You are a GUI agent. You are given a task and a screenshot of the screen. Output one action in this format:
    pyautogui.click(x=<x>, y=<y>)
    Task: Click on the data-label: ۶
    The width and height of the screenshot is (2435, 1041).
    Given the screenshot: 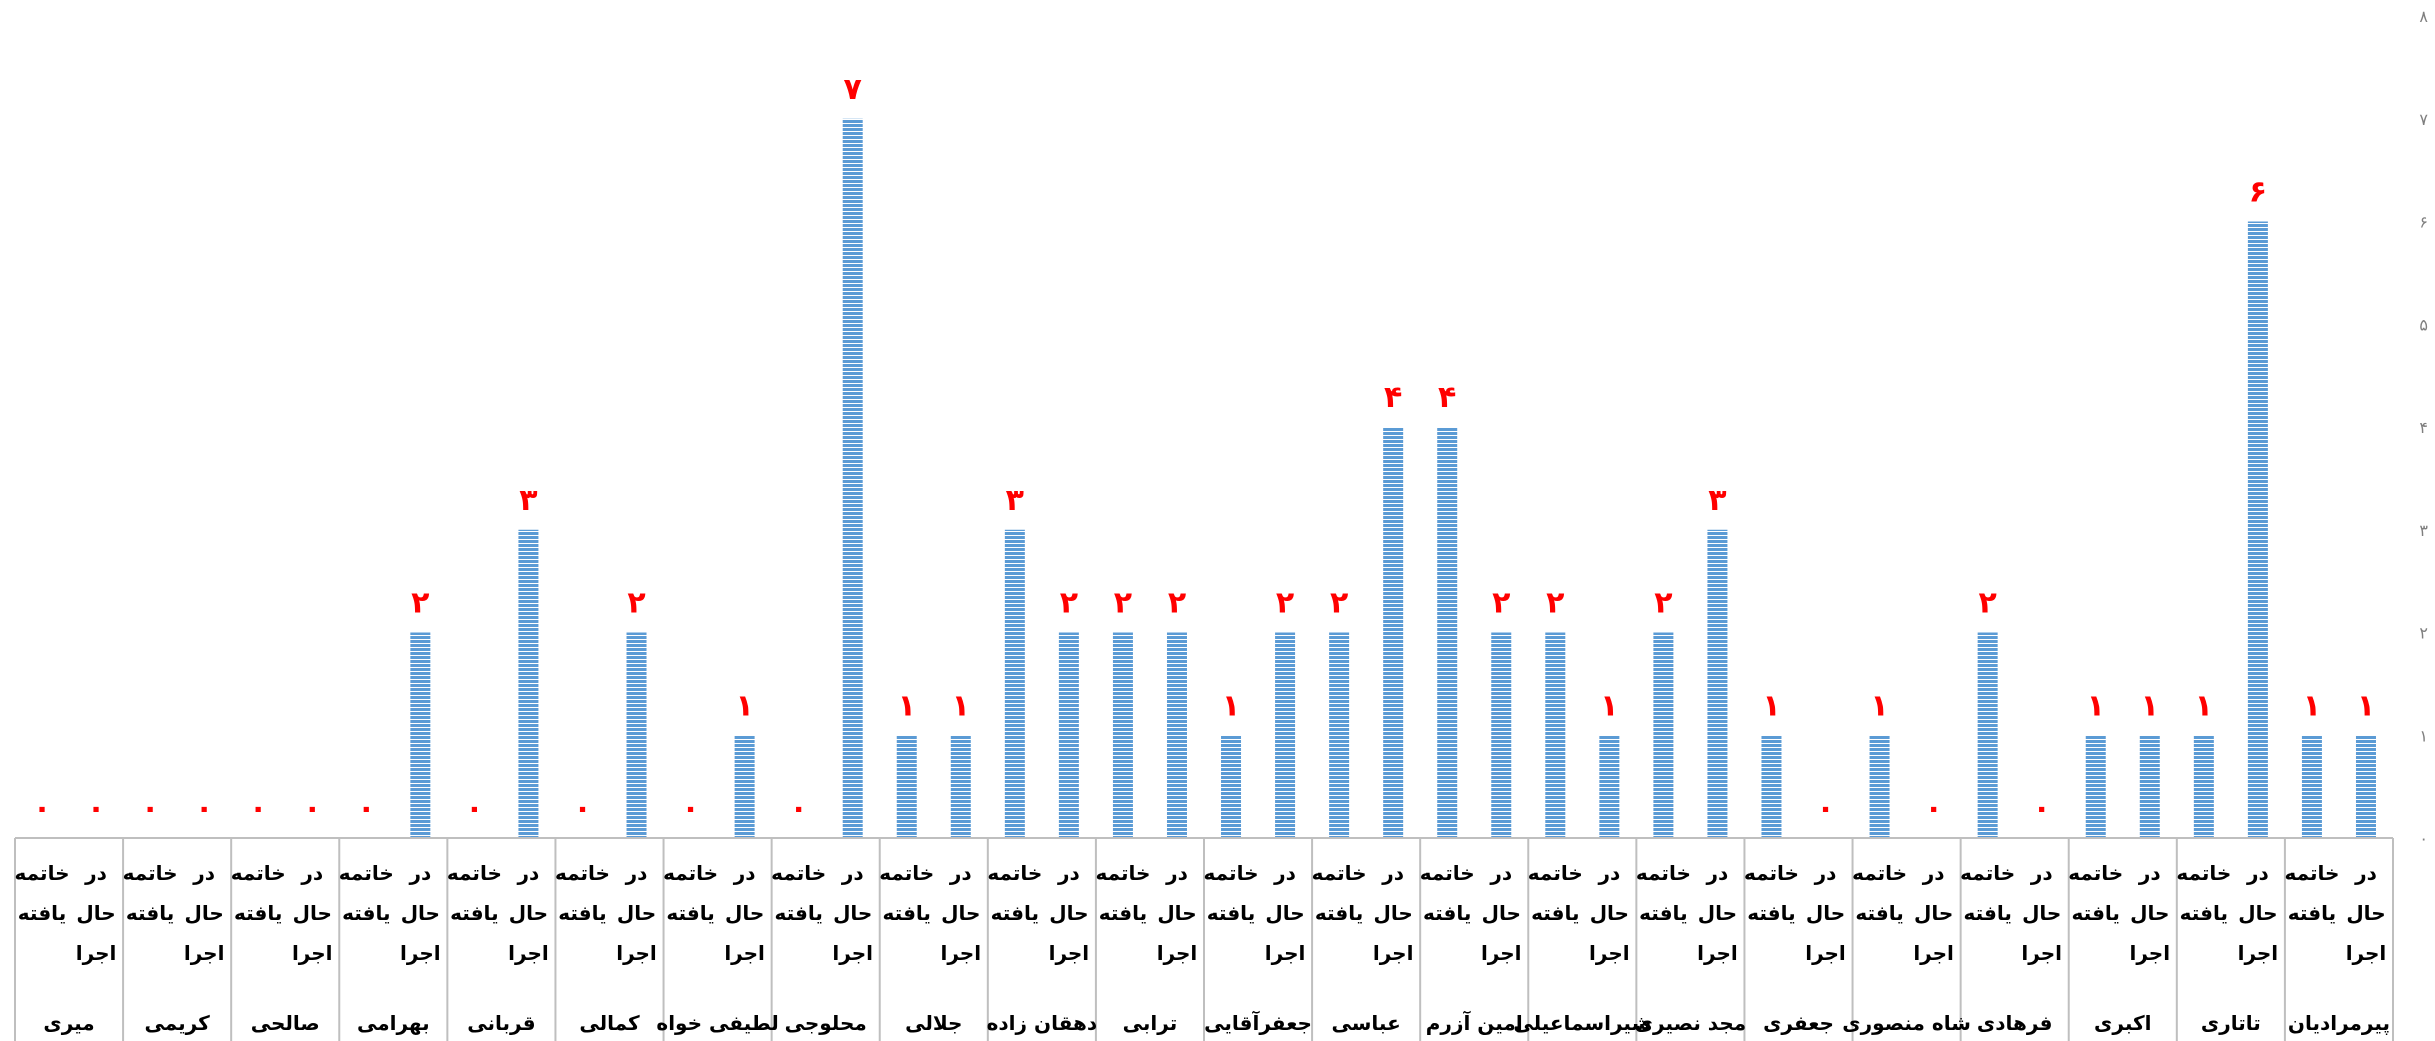 What is the action you would take?
    pyautogui.click(x=2258, y=192)
    